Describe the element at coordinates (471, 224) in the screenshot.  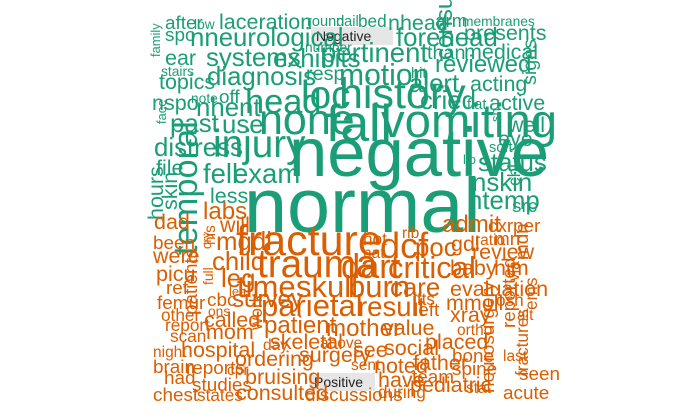
I see `word-admit: admit` at that location.